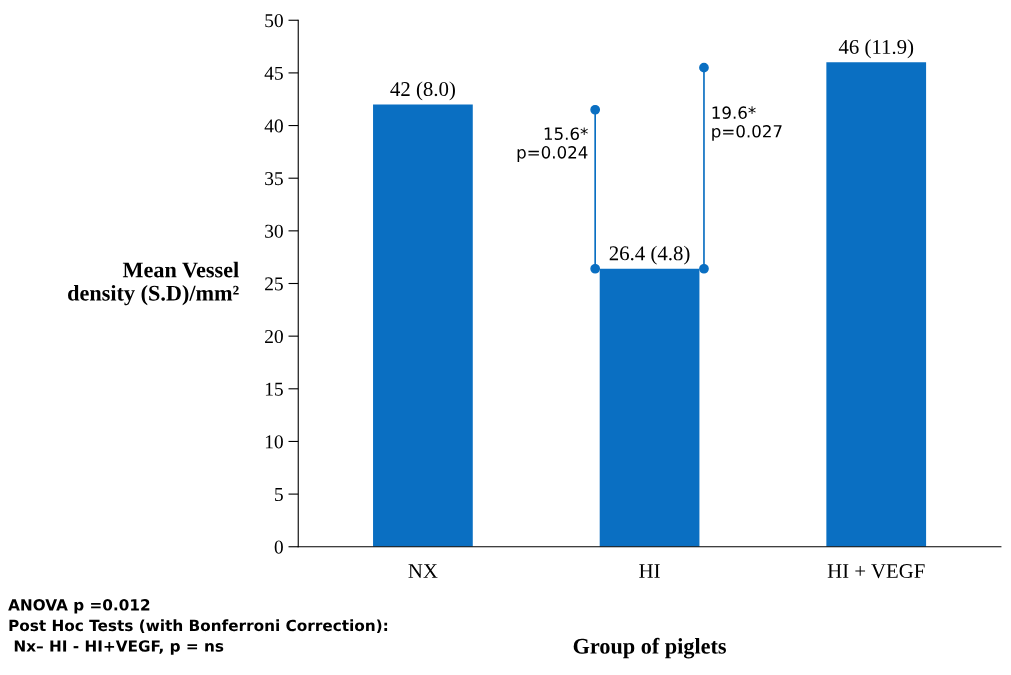 The height and width of the screenshot is (675, 1011). Describe the element at coordinates (552, 144) in the screenshot. I see `annotation: 15.6* p=0.024` at that location.